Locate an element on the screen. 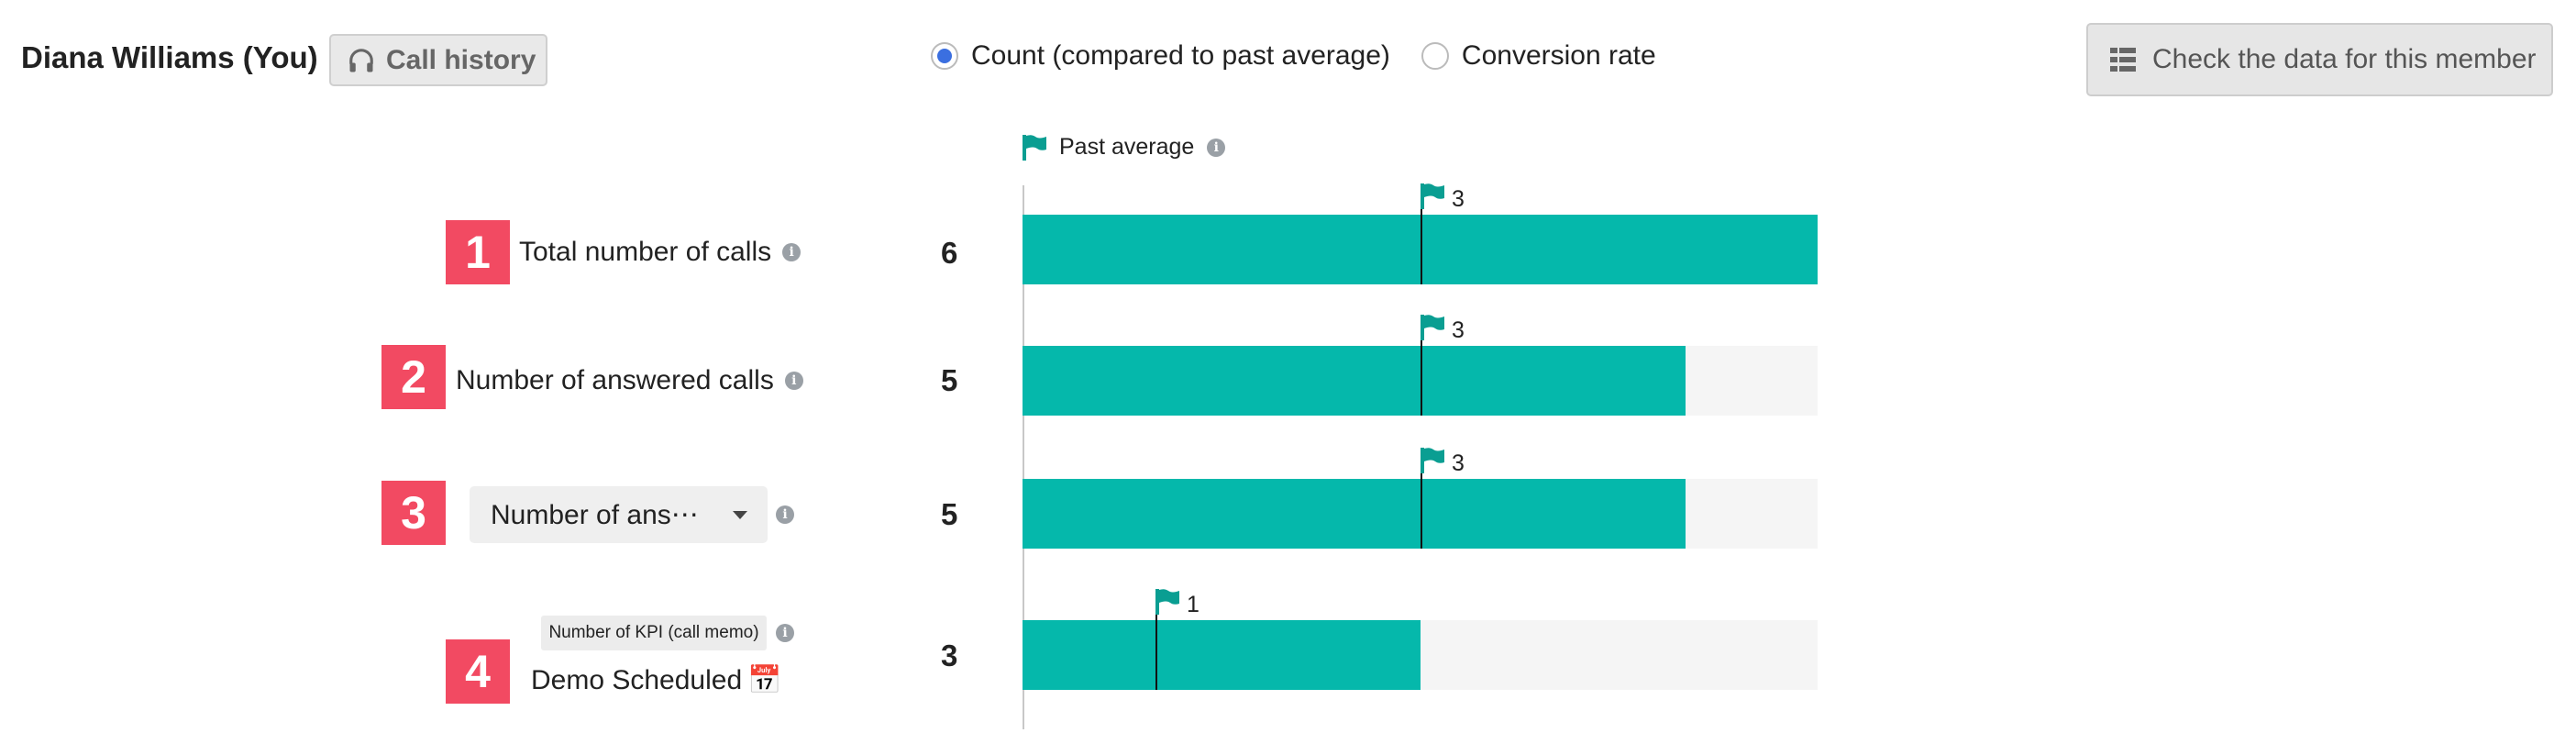  call-history-label: Call history is located at coordinates (461, 59).